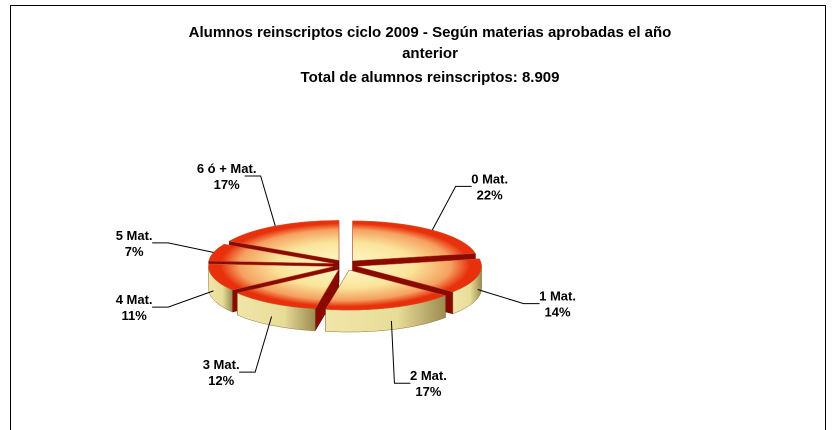 The image size is (836, 430). Describe the element at coordinates (557, 296) in the screenshot. I see `category-label: 1 Mat.` at that location.